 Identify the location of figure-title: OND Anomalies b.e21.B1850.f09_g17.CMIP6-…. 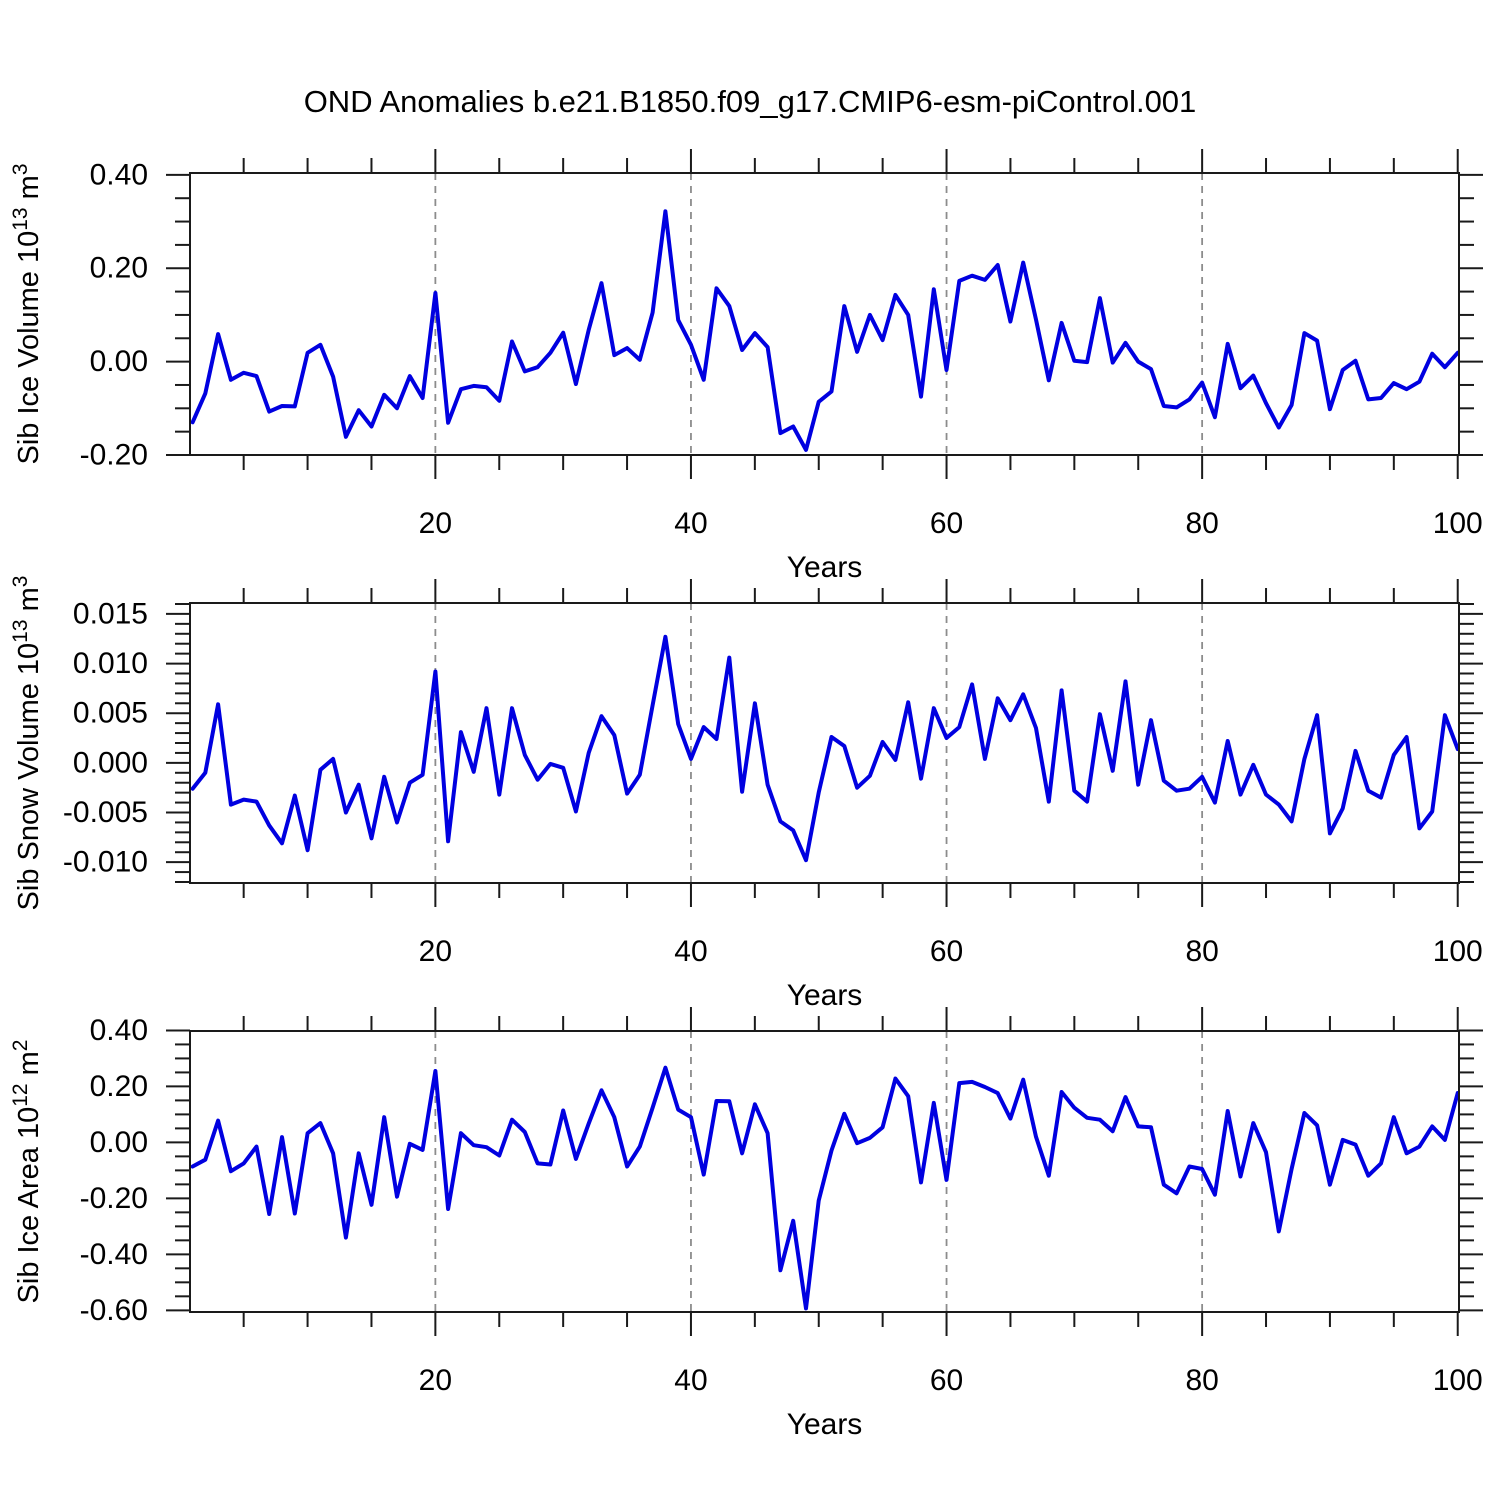
(750, 101).